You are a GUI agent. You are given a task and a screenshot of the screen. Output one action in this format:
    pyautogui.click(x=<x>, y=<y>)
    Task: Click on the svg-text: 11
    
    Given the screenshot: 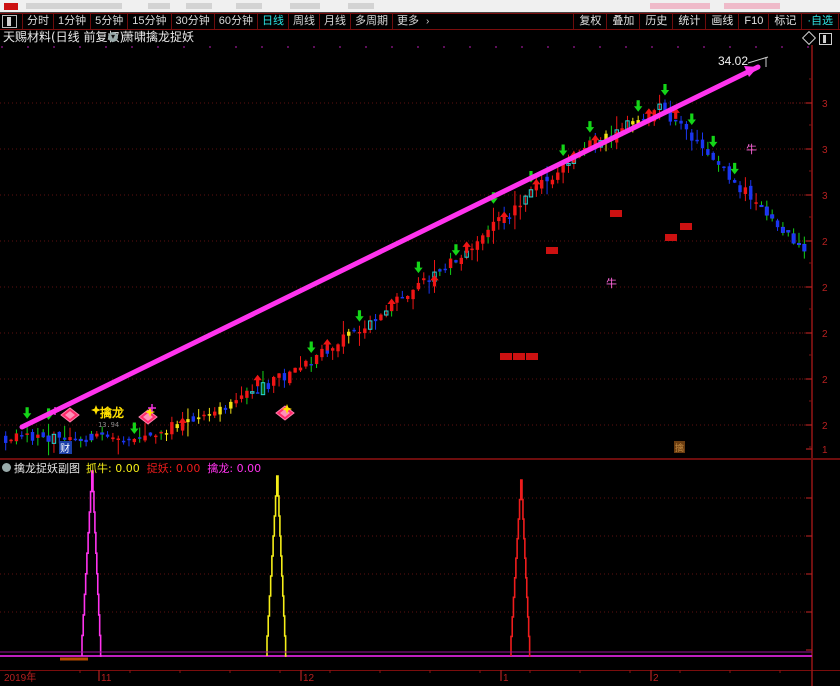 What is the action you would take?
    pyautogui.click(x=106, y=678)
    